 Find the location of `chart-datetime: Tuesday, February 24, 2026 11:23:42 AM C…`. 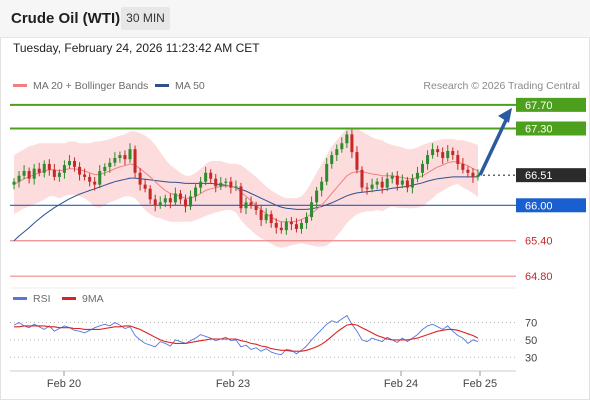

chart-datetime: Tuesday, February 24, 2026 11:23:42 AM C… is located at coordinates (136, 48).